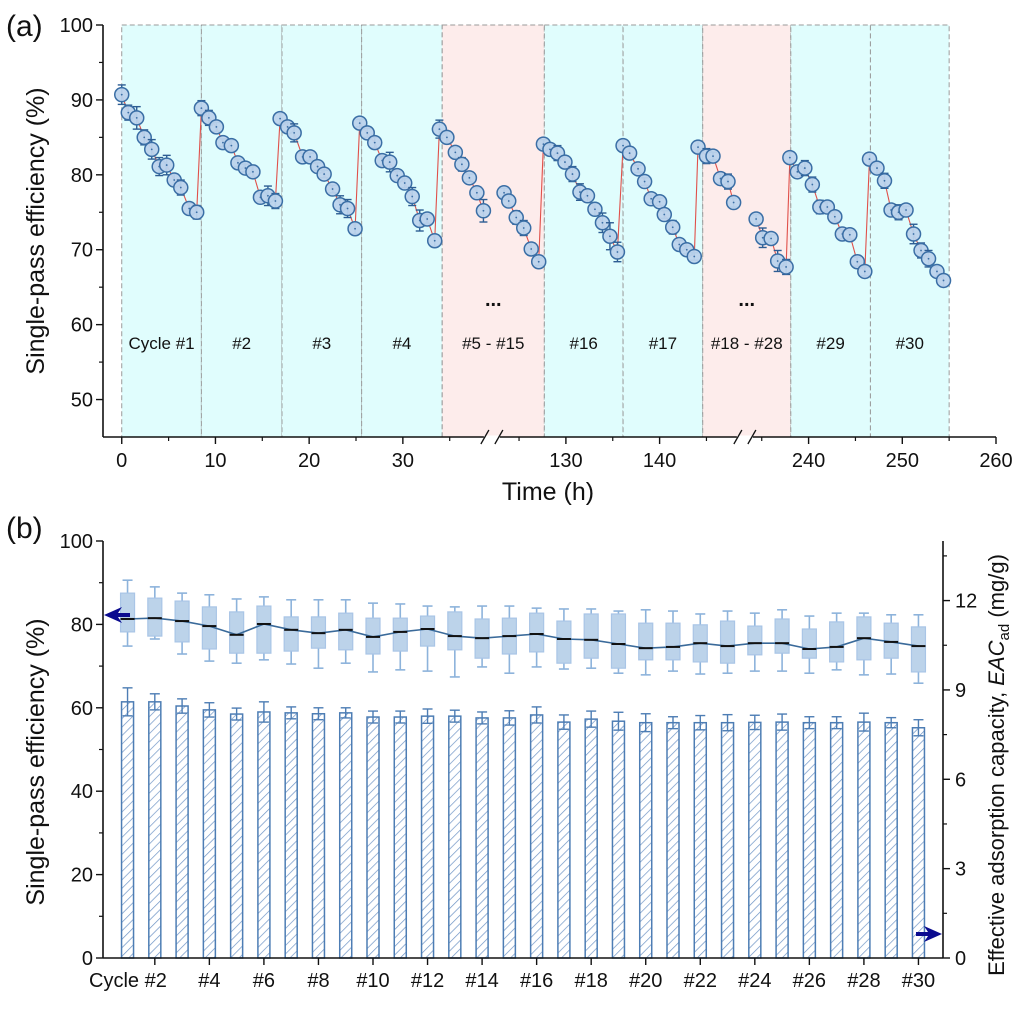 Image resolution: width=1023 pixels, height=1010 pixels. What do you see at coordinates (663, 343) in the screenshot?
I see `cycle-region-label: #17` at bounding box center [663, 343].